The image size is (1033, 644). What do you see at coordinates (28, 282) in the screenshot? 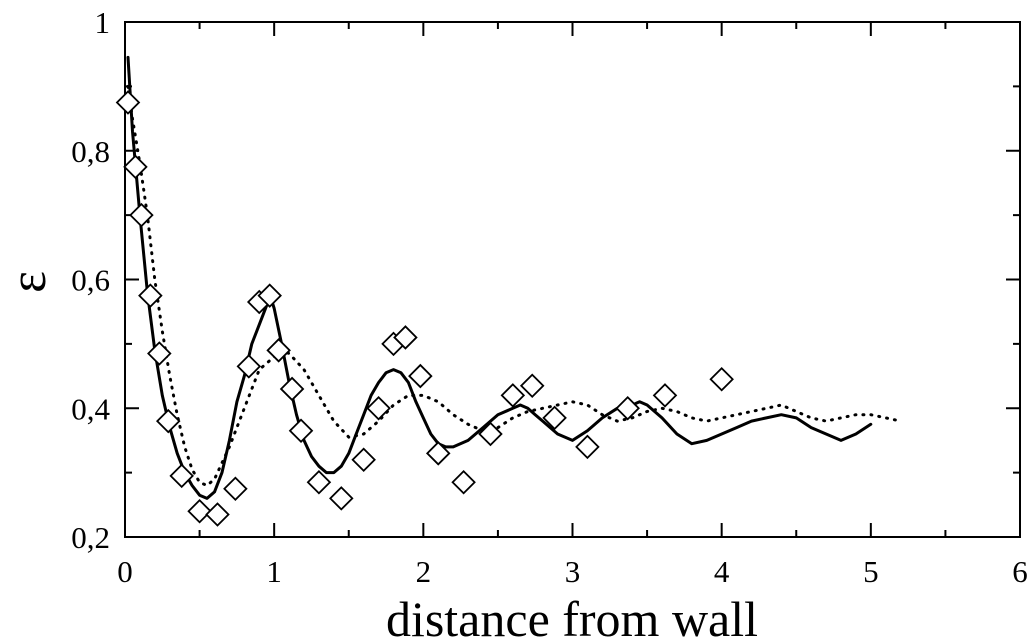
I see `y-axis-title: ε` at bounding box center [28, 282].